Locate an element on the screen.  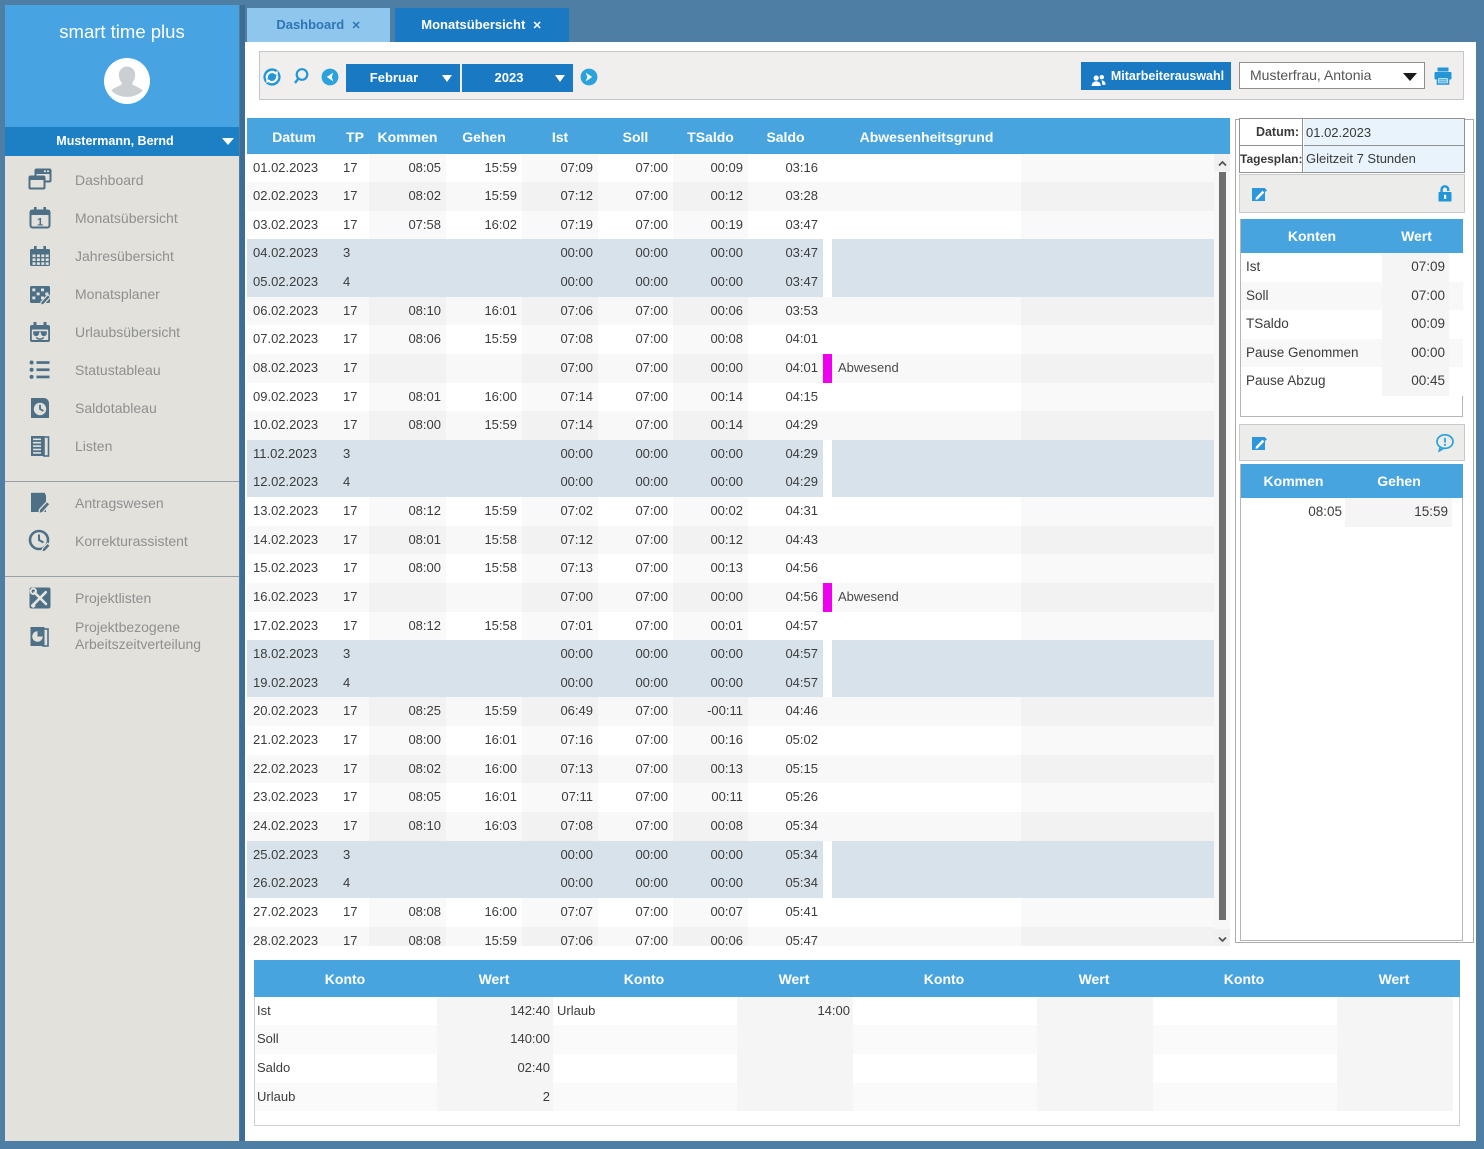
svg-text: 1 is located at coordinates (40, 223).